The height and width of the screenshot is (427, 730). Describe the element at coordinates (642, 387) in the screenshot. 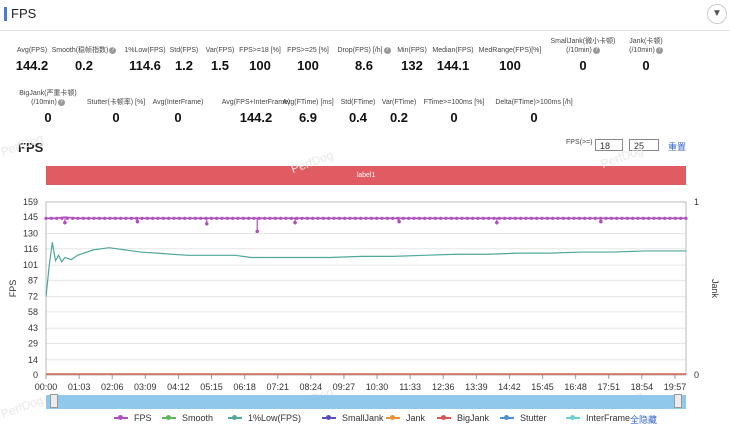

I see `x-tick-label: 18:54` at that location.